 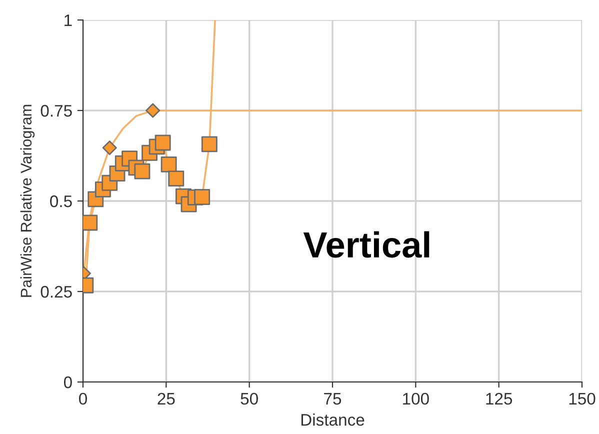 What do you see at coordinates (68, 382) in the screenshot?
I see `y-tick-label: 0` at bounding box center [68, 382].